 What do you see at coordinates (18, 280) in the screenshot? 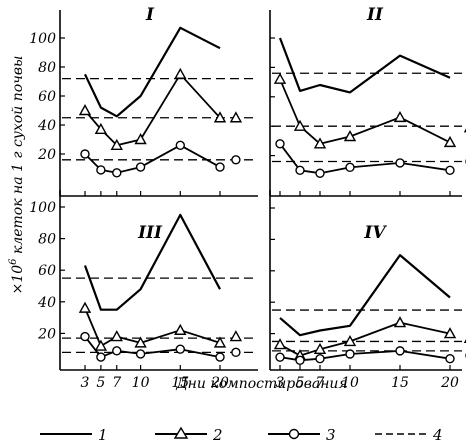
I see `y-label-prefix: ×10` at bounding box center [18, 280].